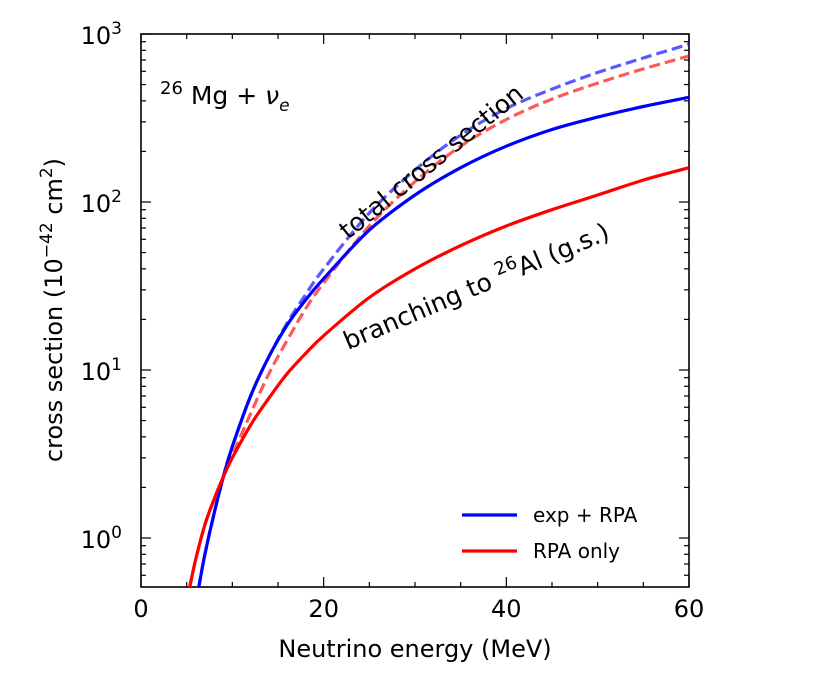 The width and height of the screenshot is (830, 692). I want to click on x-tick-label-40: 40, so click(506, 609).